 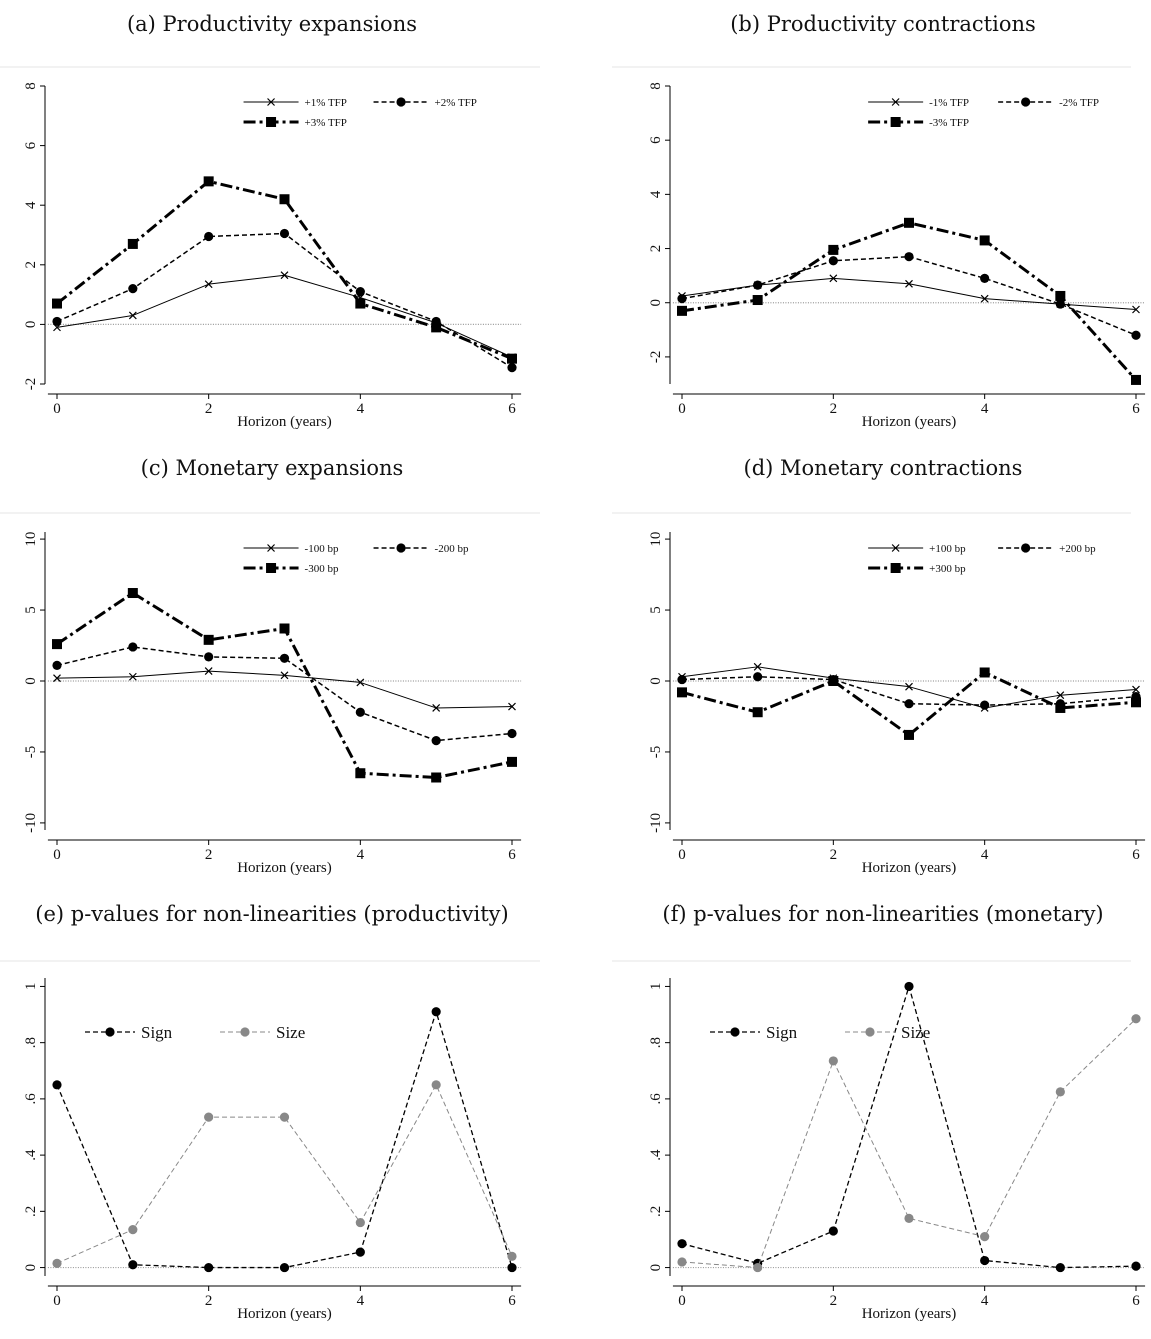 What do you see at coordinates (512, 1301) in the screenshot?
I see `chart-e-xtick-label: 6` at bounding box center [512, 1301].